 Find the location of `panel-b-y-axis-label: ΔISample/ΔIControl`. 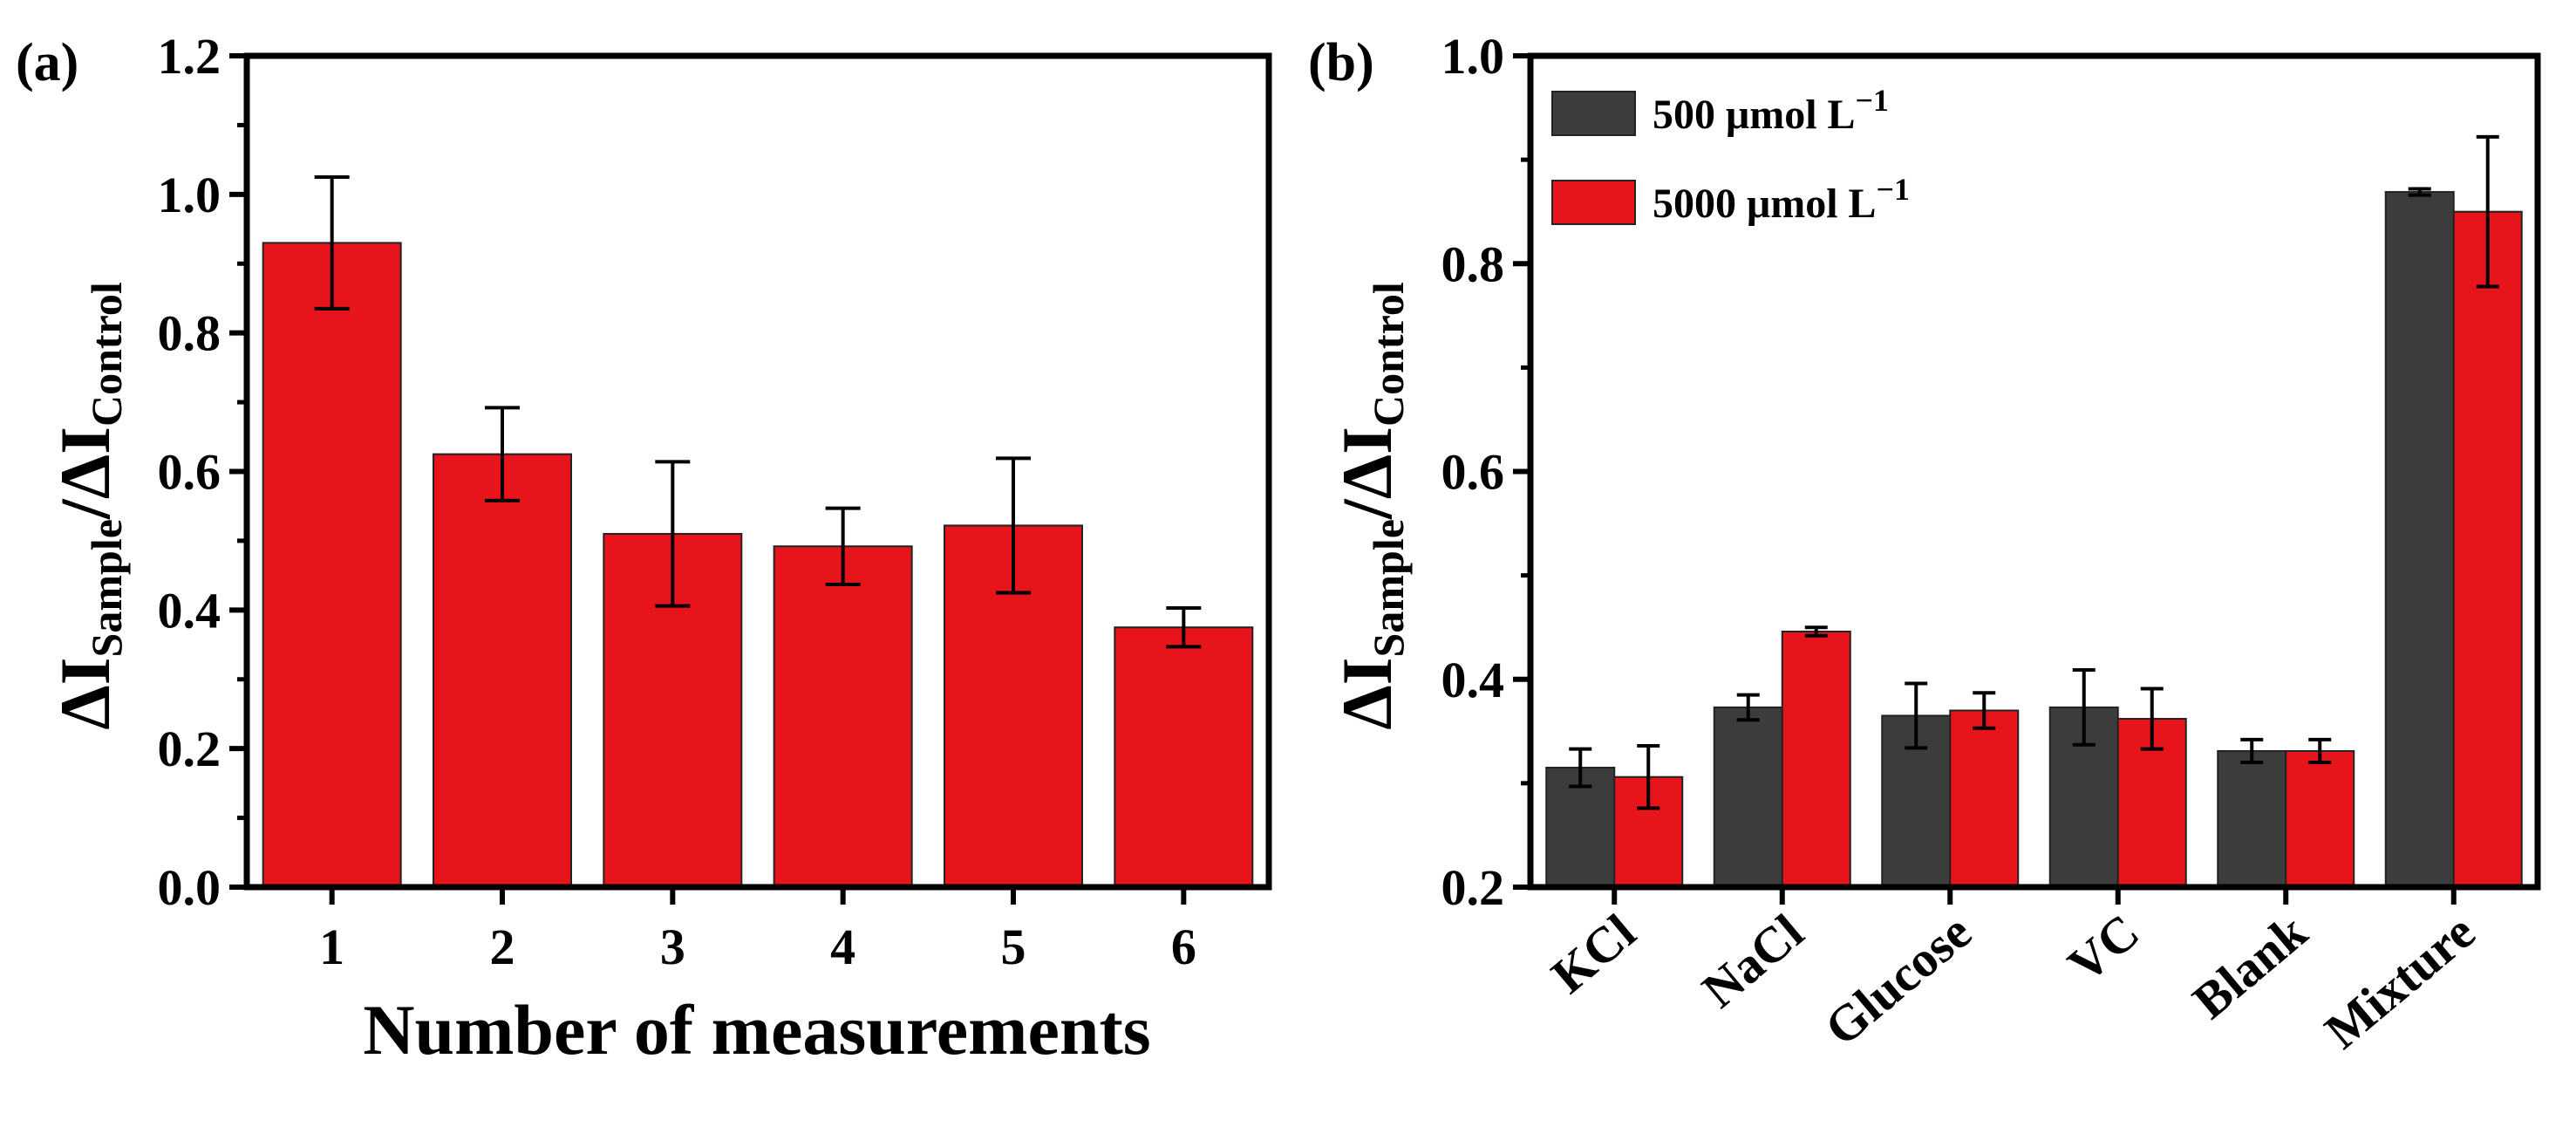

panel-b-y-axis-label: ΔISample/ΔIControl is located at coordinates (1370, 506).